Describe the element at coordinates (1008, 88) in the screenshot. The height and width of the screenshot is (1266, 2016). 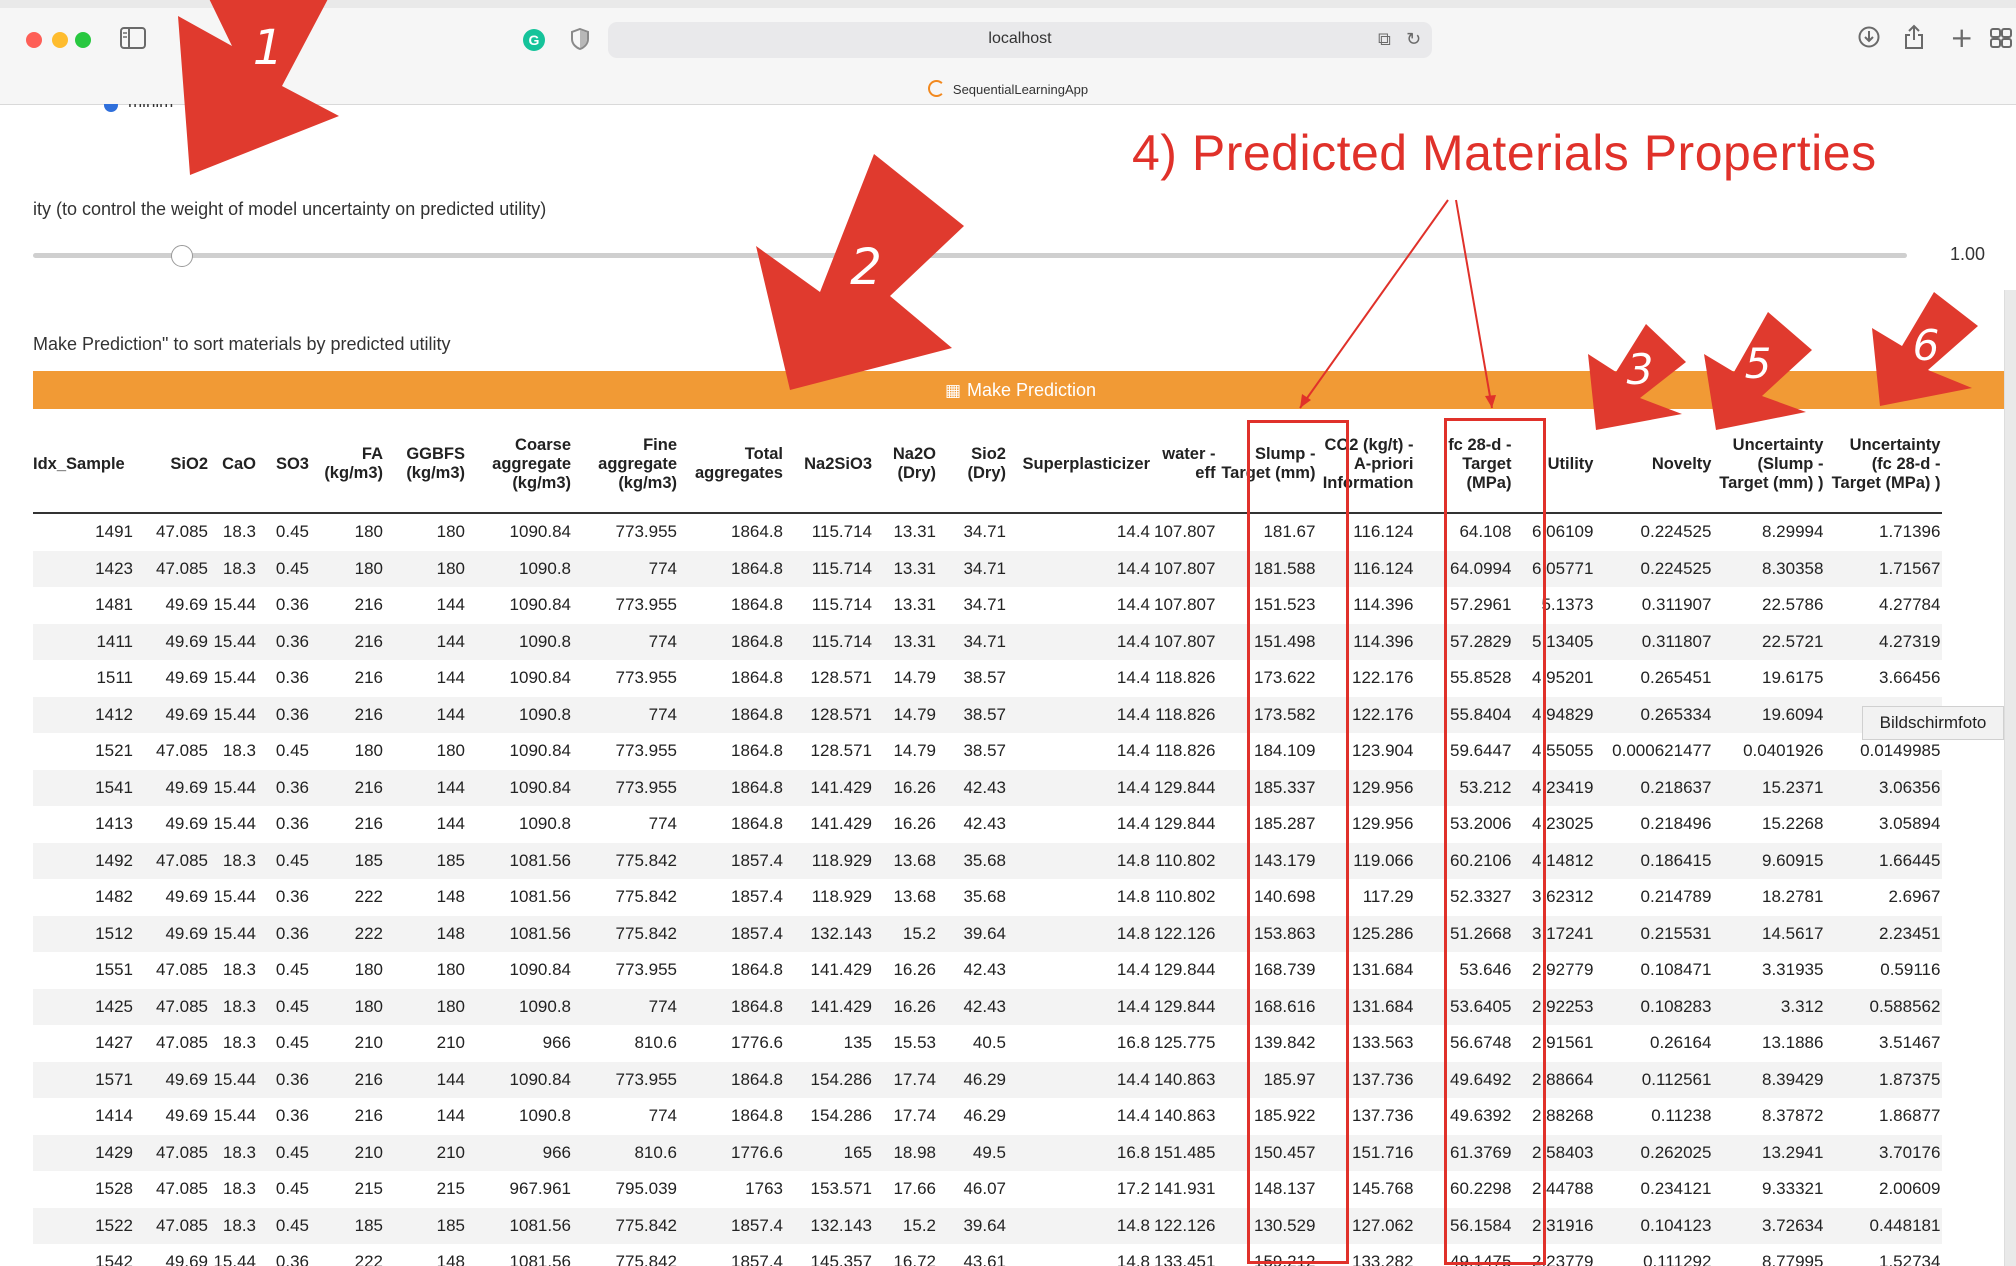
I see `tab-title: SequentialLearningApp` at that location.